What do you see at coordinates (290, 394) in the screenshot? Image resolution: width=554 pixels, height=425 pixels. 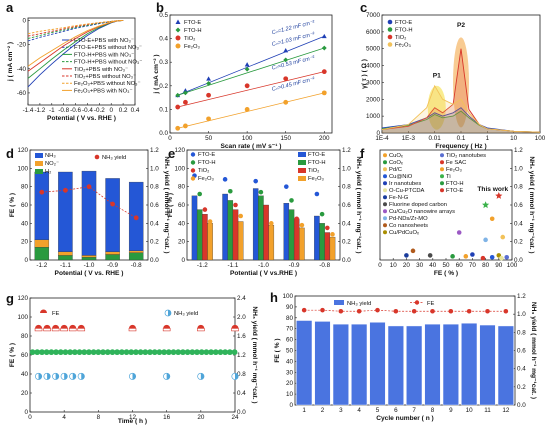 I see `y-tick-label: 10` at bounding box center [290, 394].